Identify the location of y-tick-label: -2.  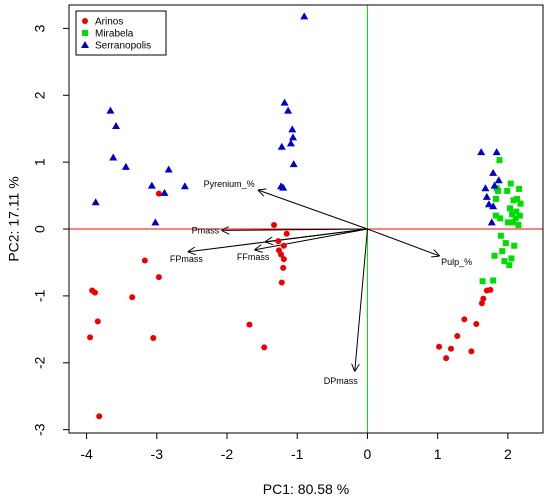
(40, 362).